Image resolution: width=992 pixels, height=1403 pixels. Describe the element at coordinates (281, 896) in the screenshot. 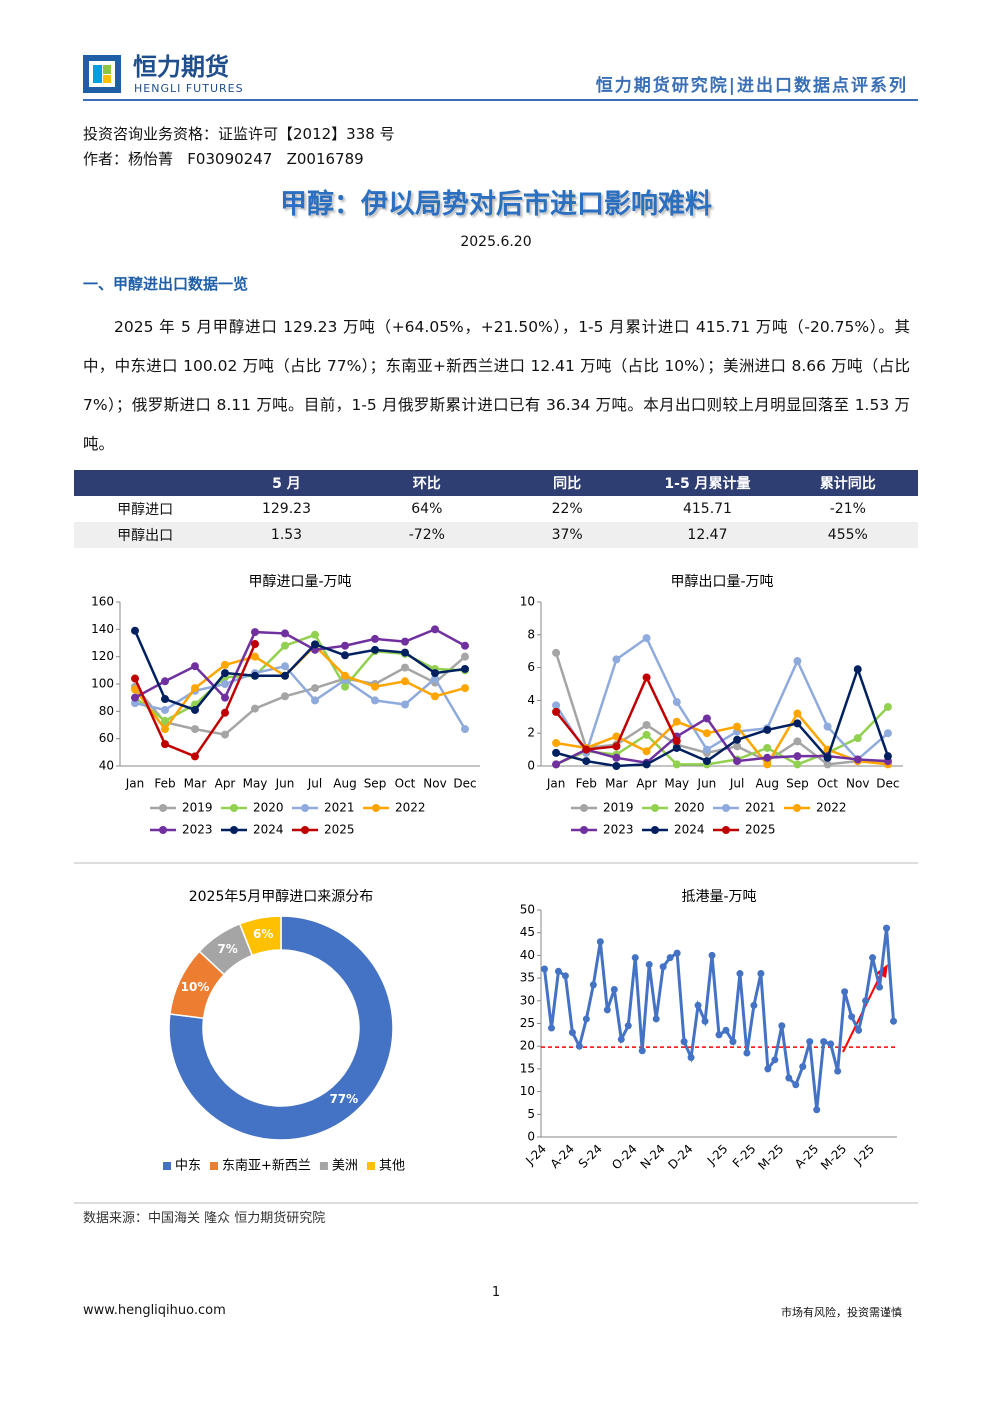

I see `chart-title: 2025年5月甲醇进口来源分布` at that location.